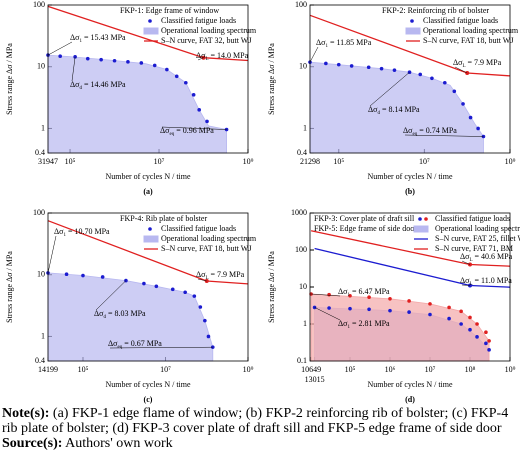 This screenshot has width=520, height=469. I want to click on legend-title: FKP-1: Edge frame of window, so click(169, 10).